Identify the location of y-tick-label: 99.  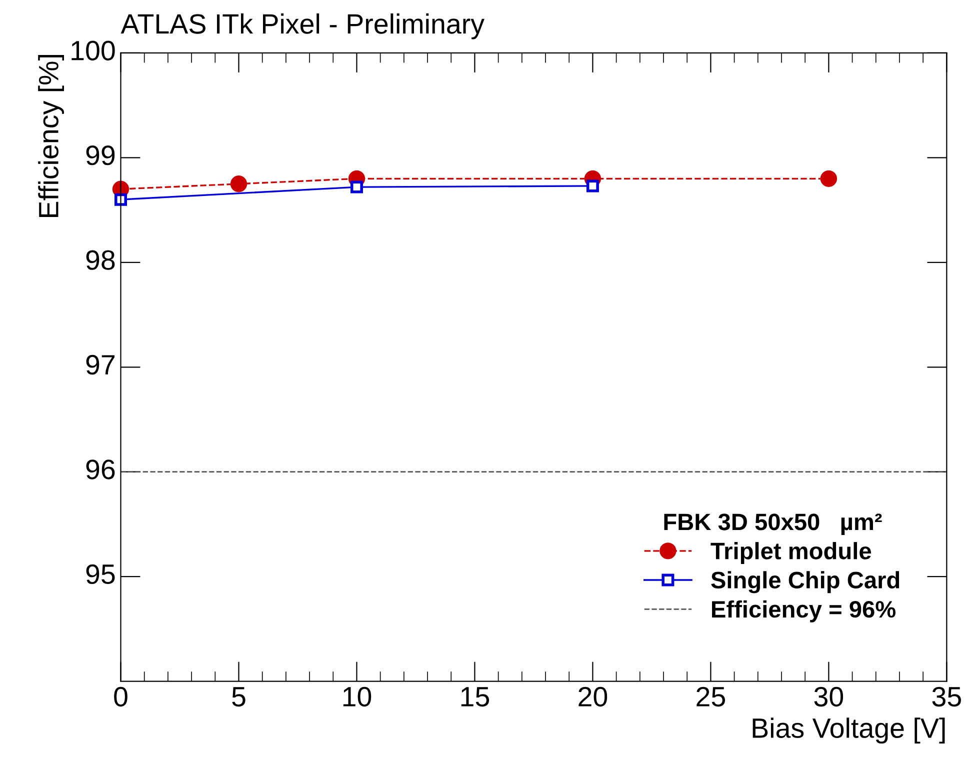
(100, 155).